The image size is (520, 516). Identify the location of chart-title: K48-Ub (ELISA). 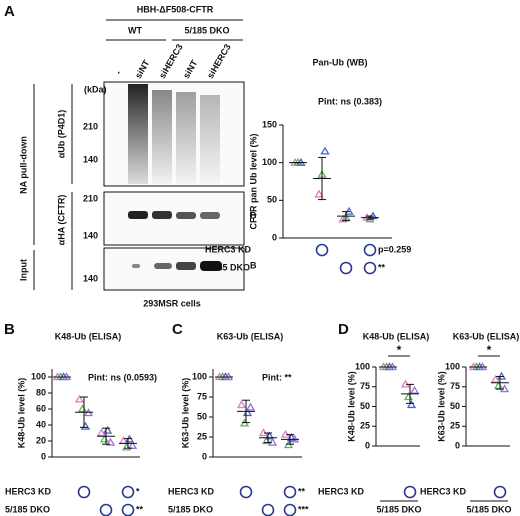
(88, 336).